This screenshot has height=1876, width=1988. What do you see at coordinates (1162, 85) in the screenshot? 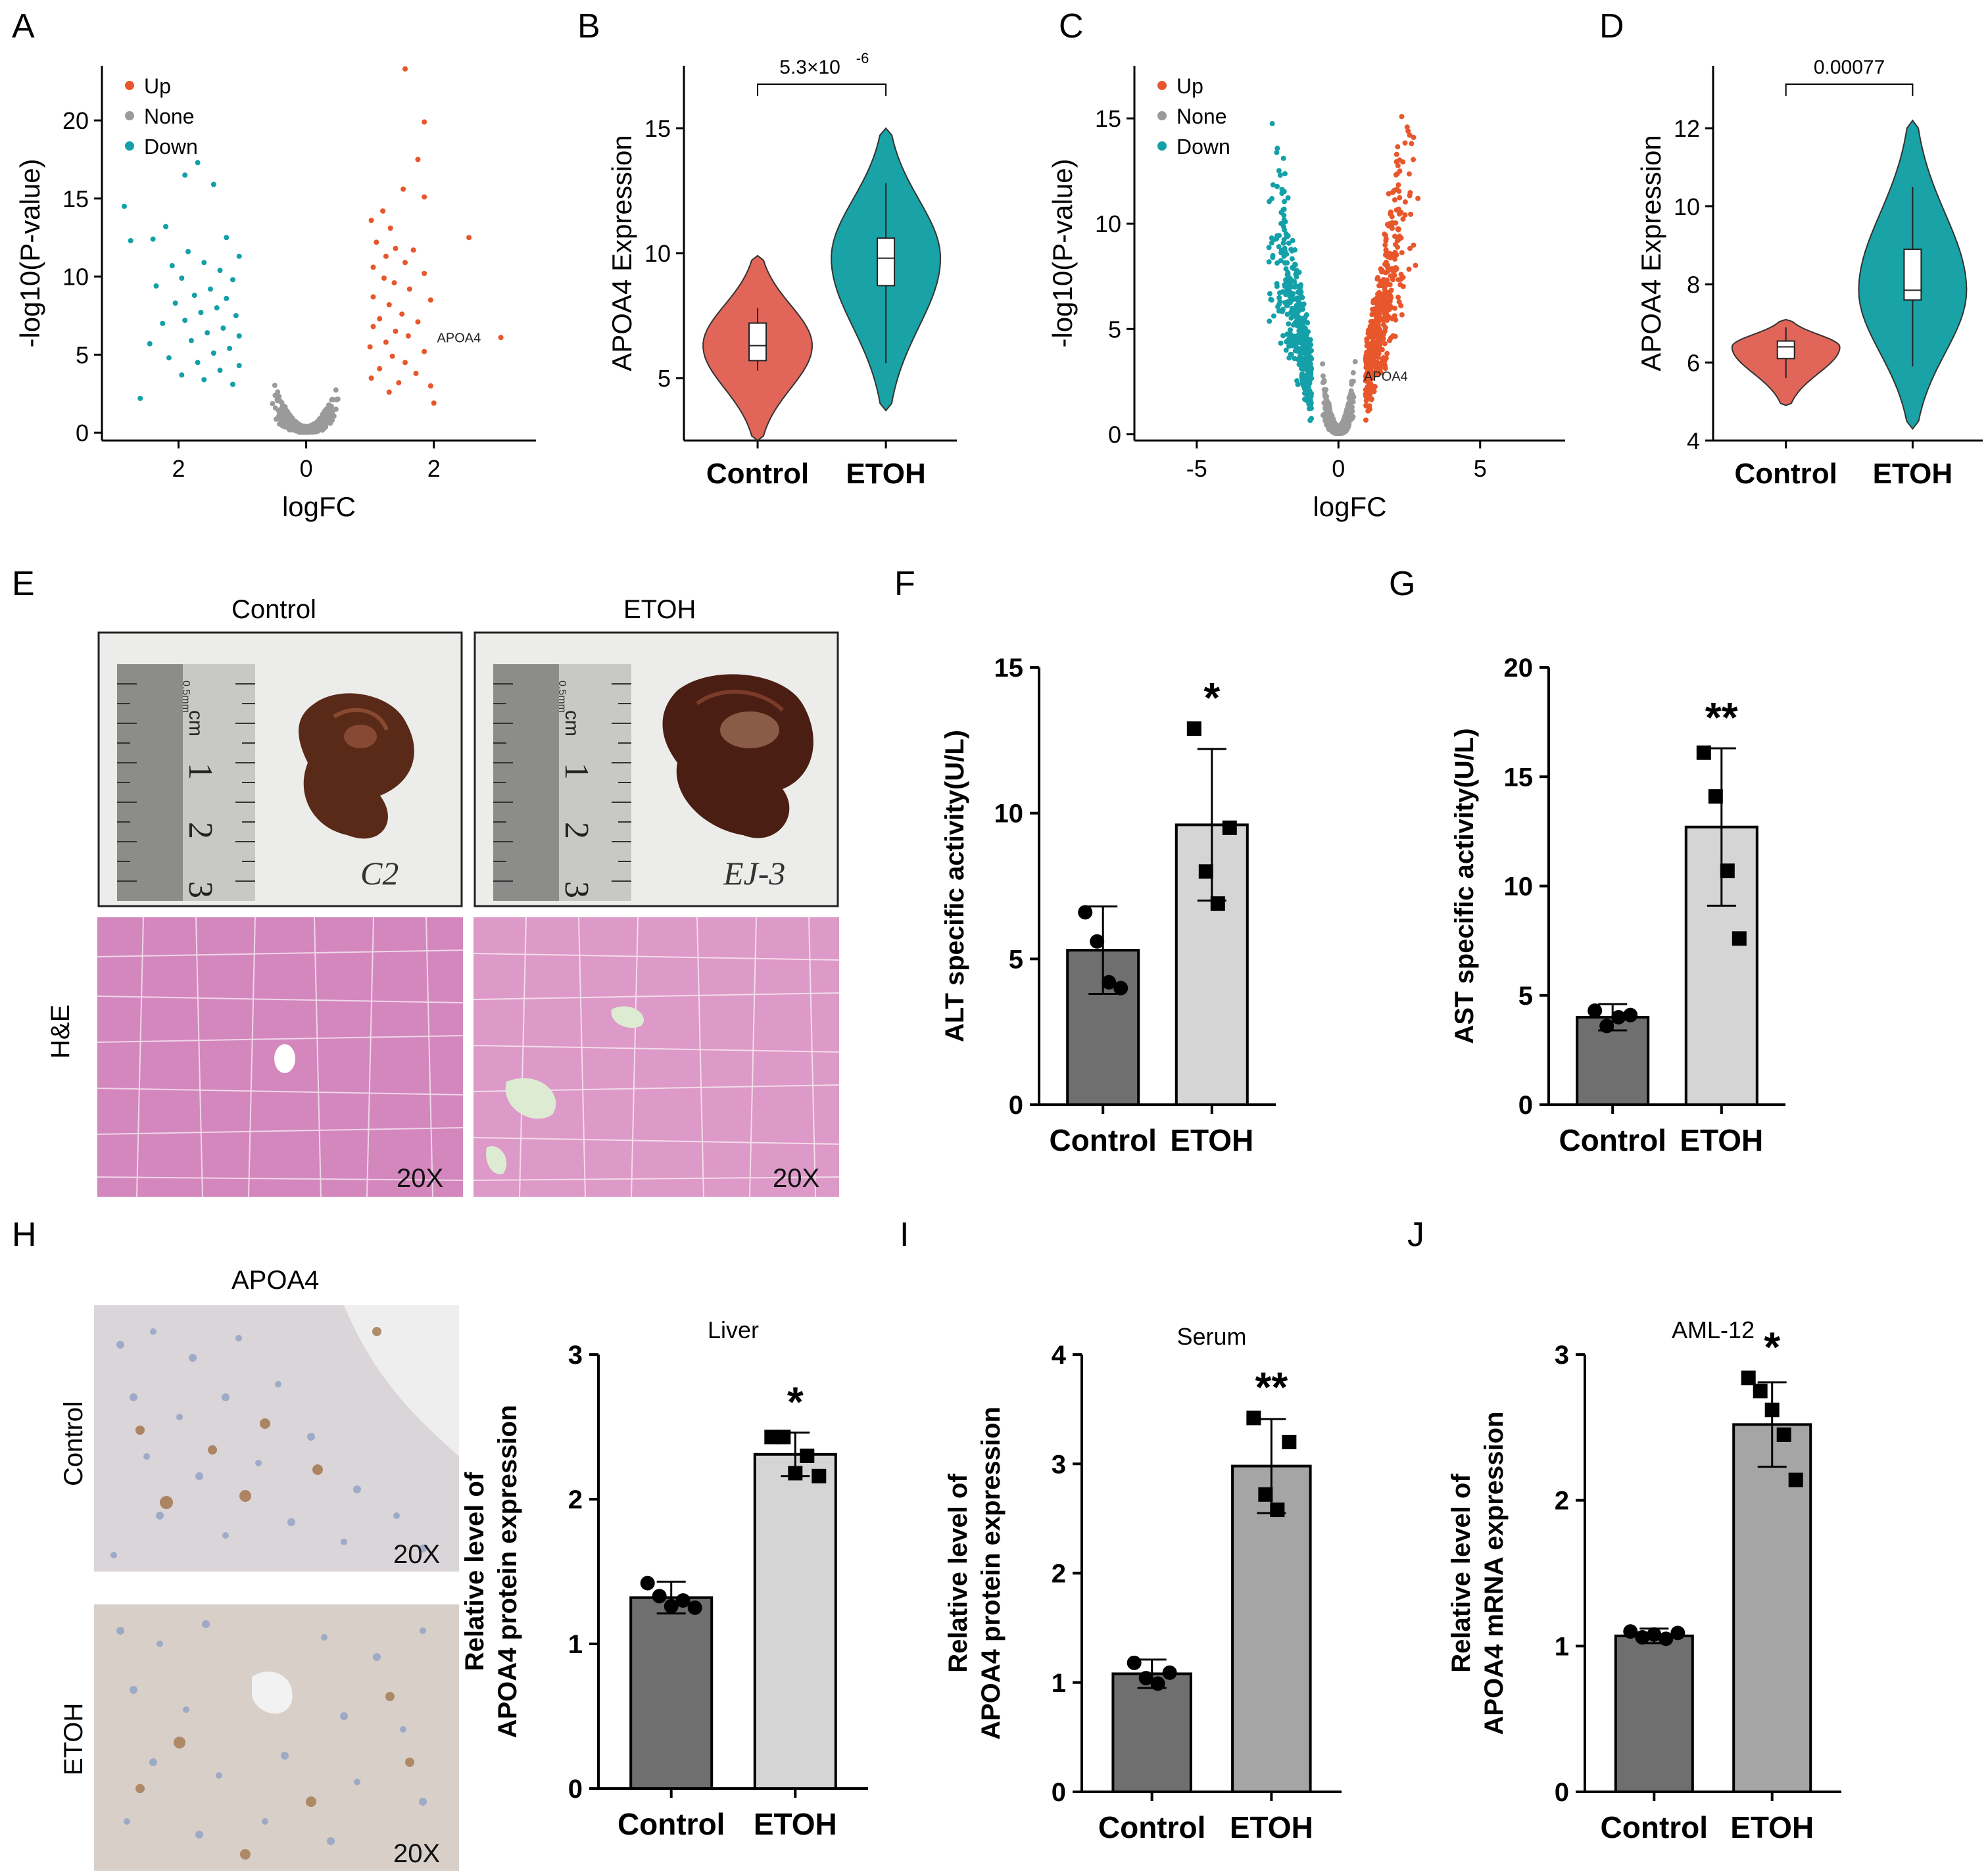
I see `volcano-c-legend-marker-up` at bounding box center [1162, 85].